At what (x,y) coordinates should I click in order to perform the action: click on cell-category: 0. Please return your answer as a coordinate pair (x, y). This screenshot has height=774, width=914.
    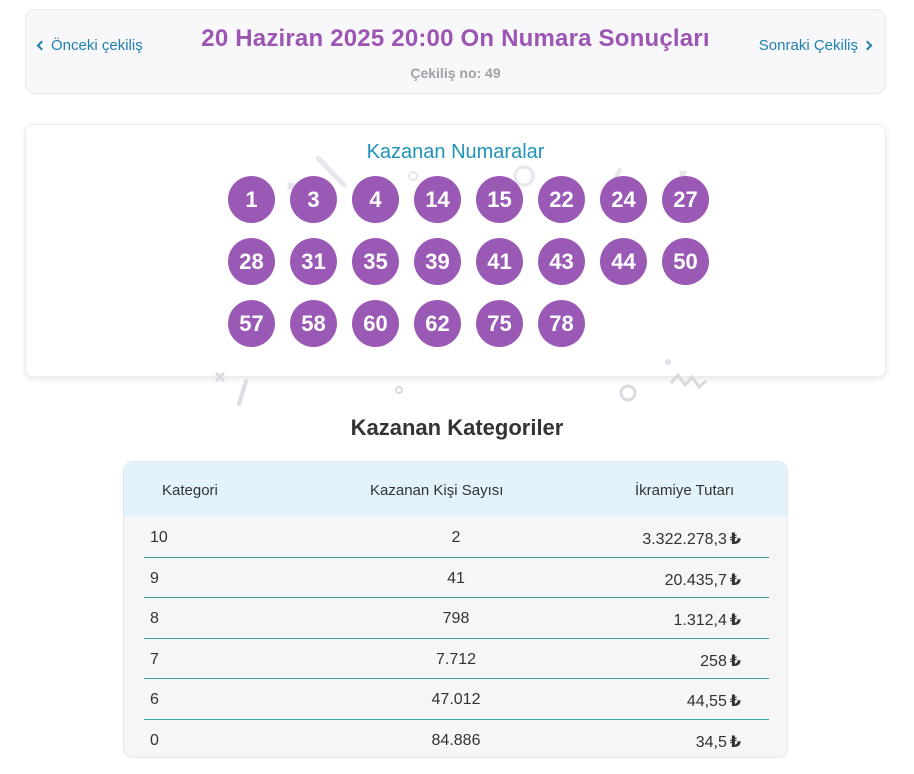
    Looking at the image, I should click on (154, 740).